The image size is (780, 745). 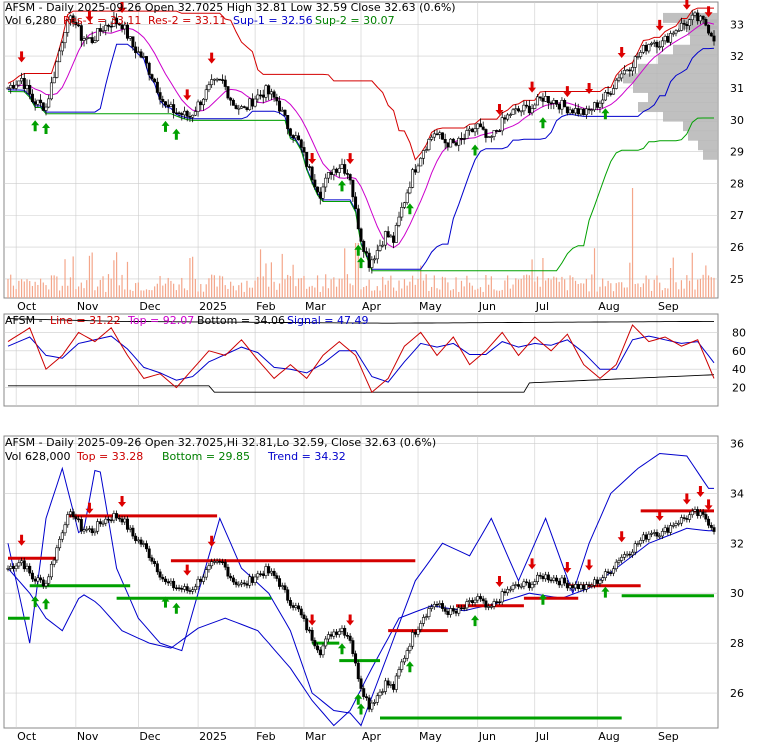 What do you see at coordinates (360, 321) in the screenshot?
I see `stoch-top-line` at bounding box center [360, 321].